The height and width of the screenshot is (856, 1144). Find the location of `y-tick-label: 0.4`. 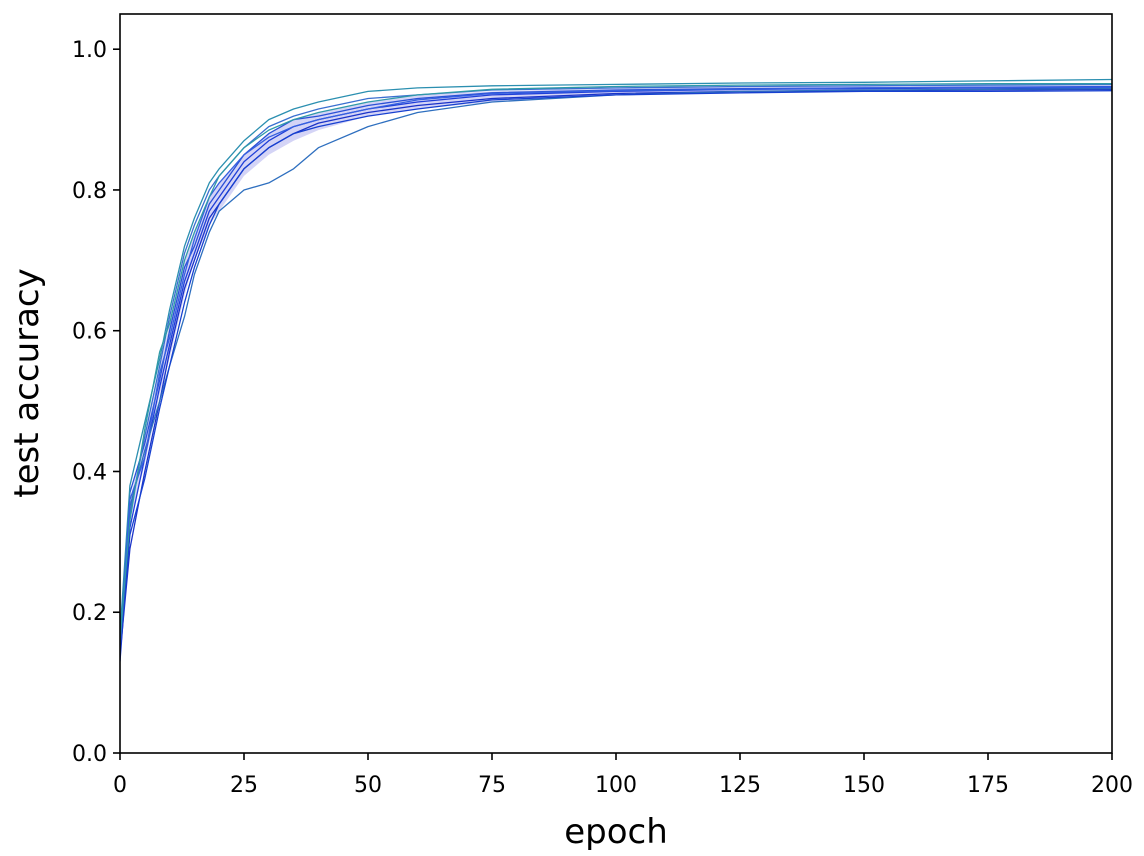

y-tick-label: 0.4 is located at coordinates (89, 472).